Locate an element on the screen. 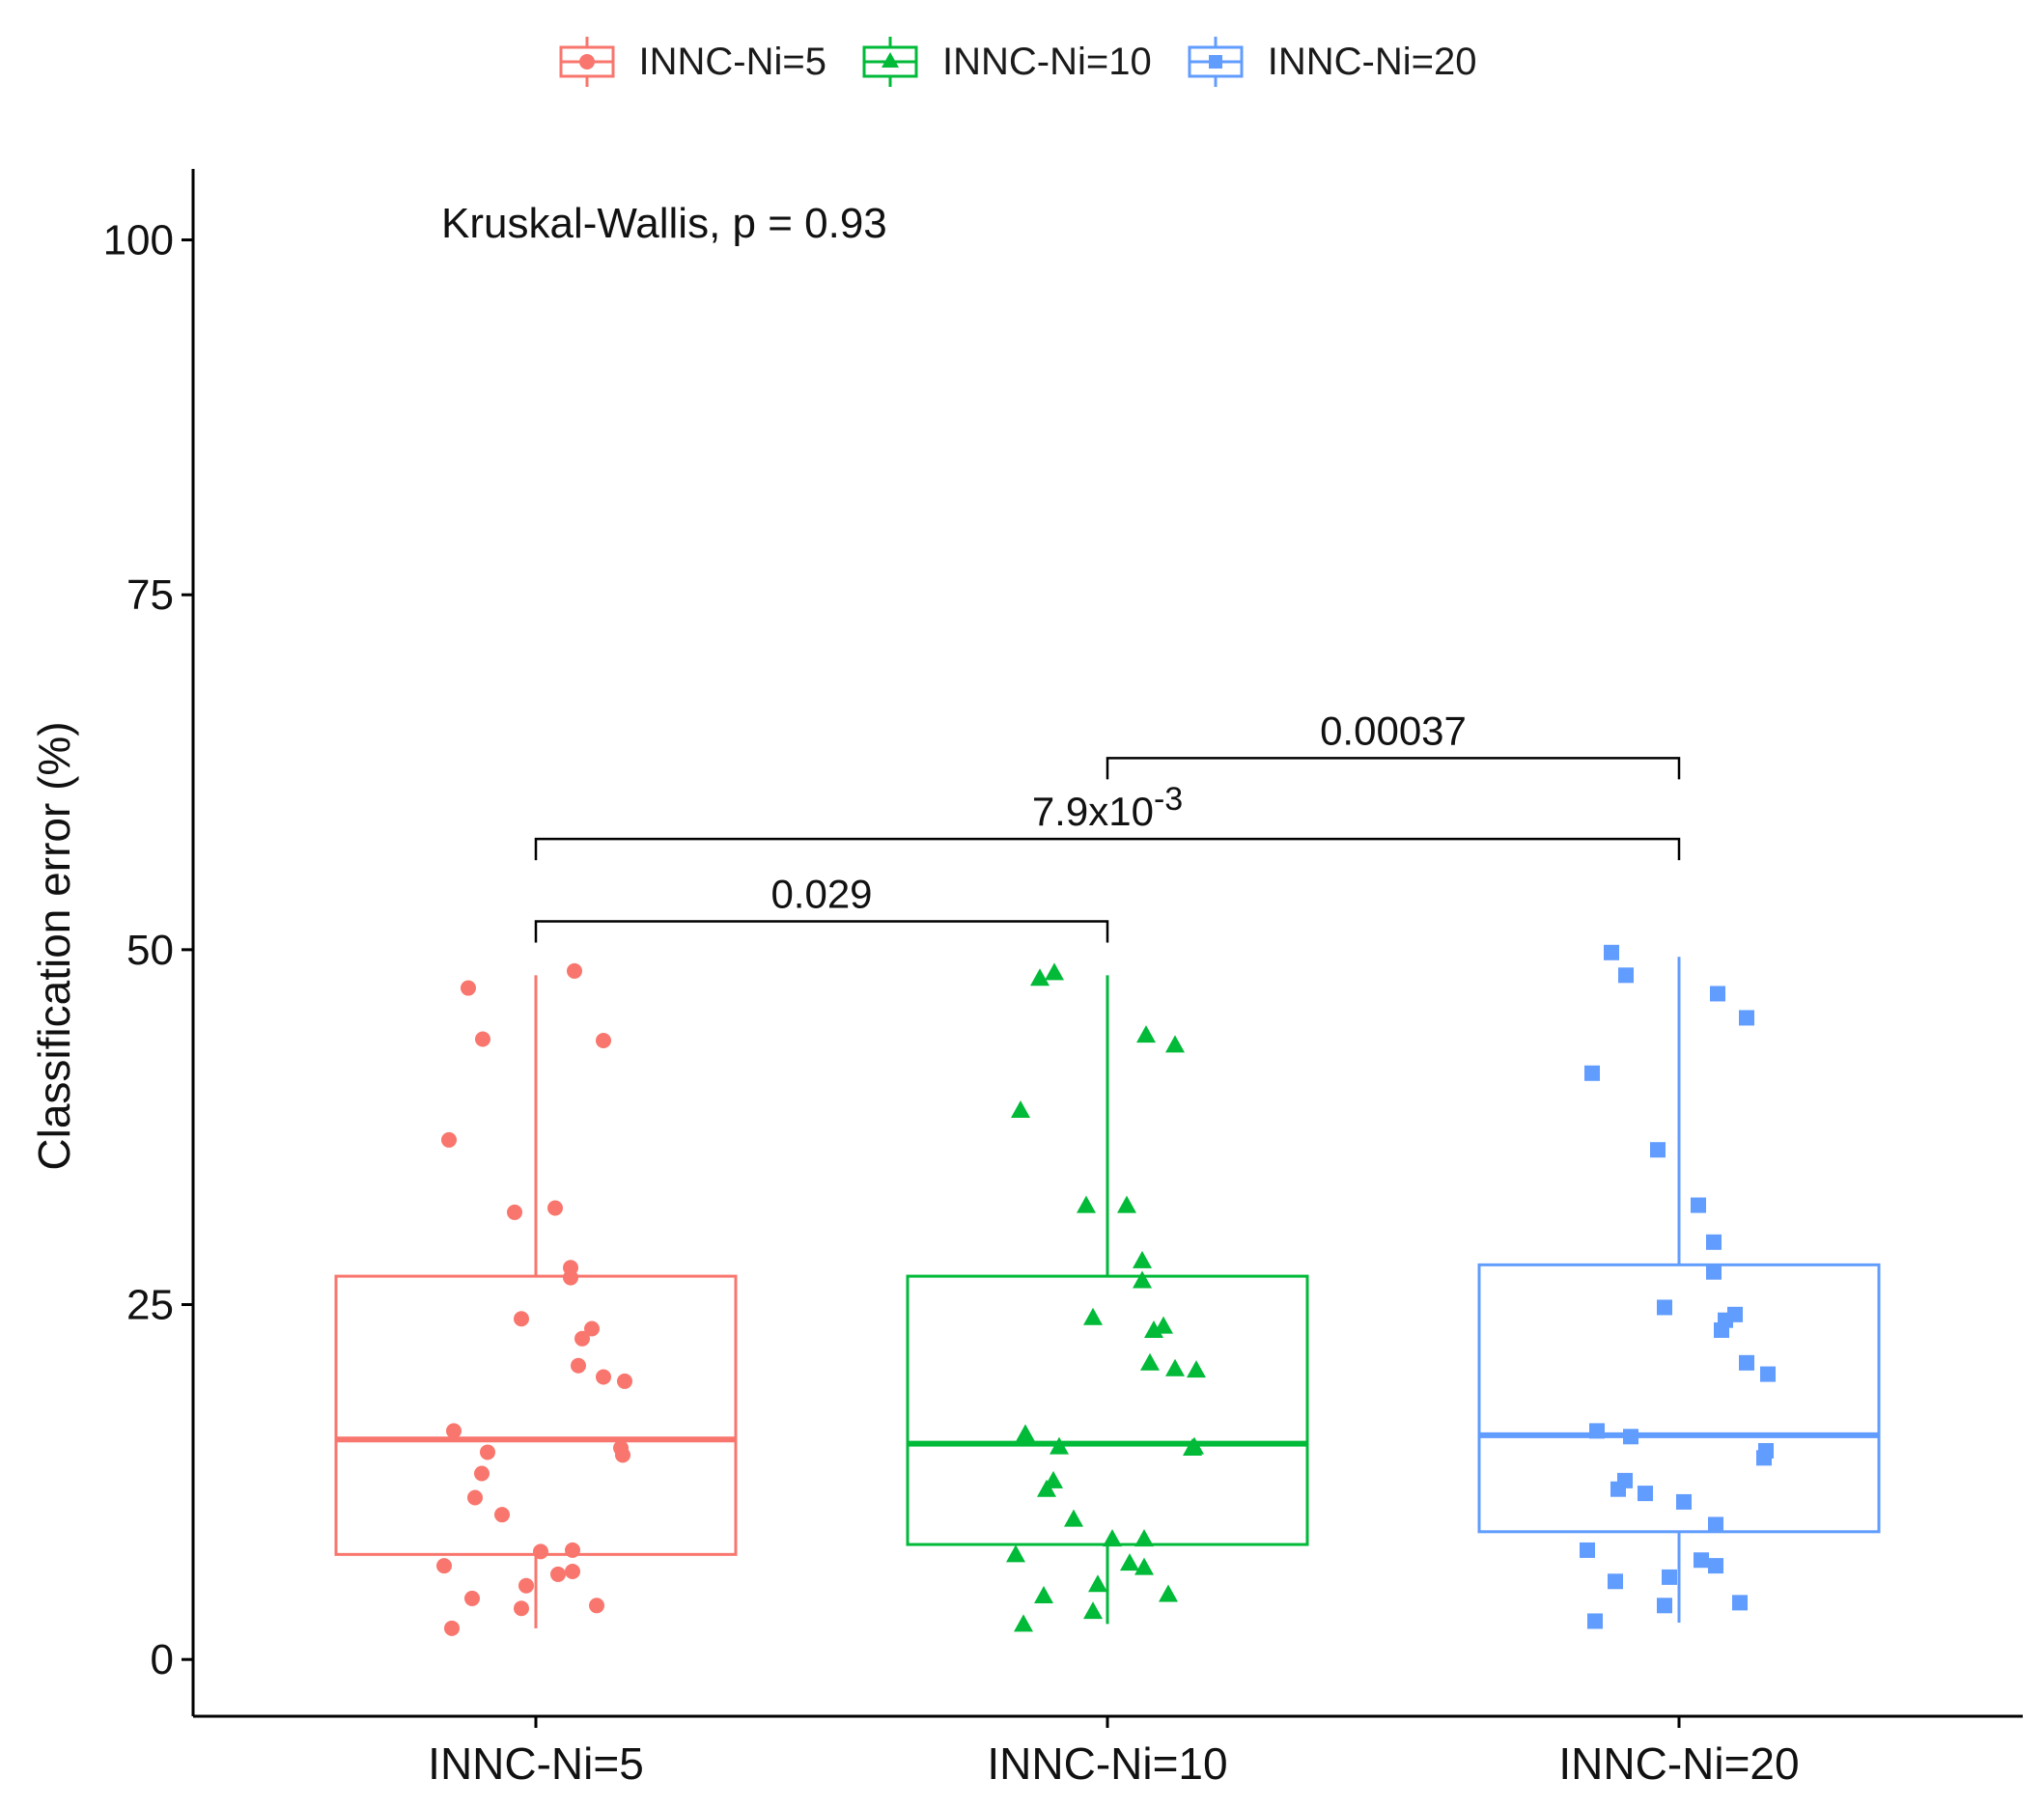  legend-key-square-icon is located at coordinates (1216, 62).